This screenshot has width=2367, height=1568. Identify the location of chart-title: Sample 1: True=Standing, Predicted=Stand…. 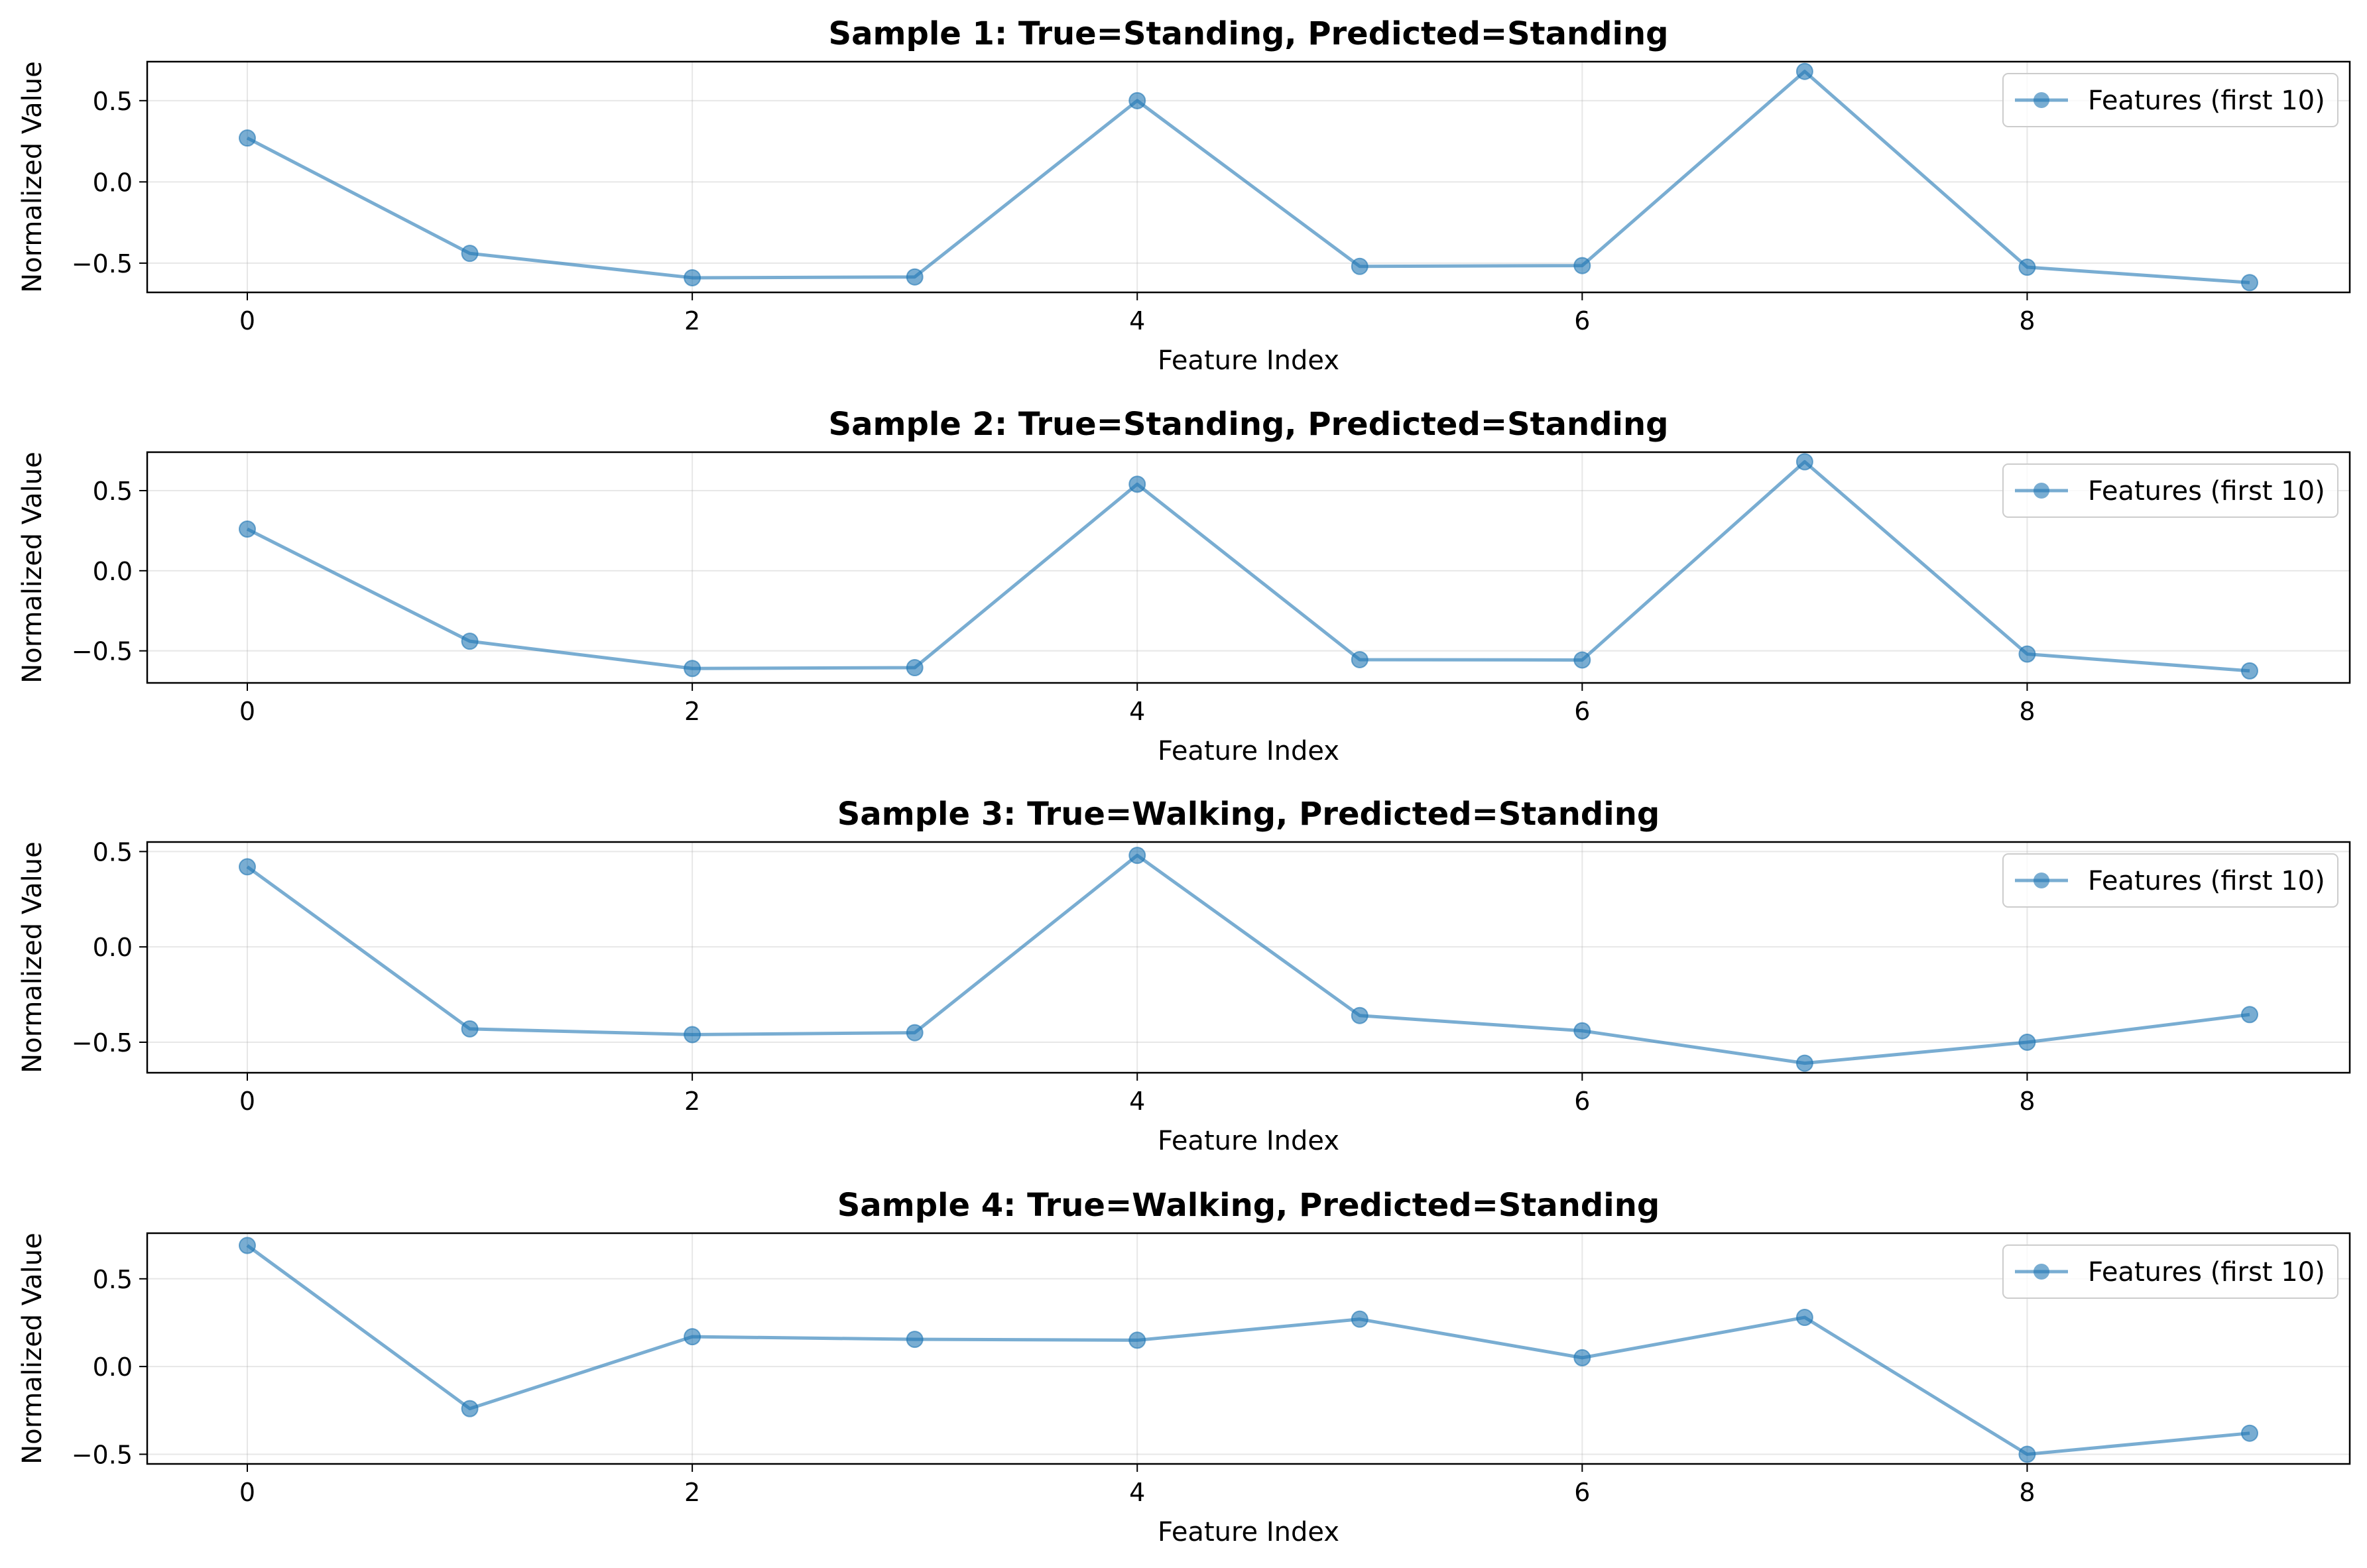
(1249, 33).